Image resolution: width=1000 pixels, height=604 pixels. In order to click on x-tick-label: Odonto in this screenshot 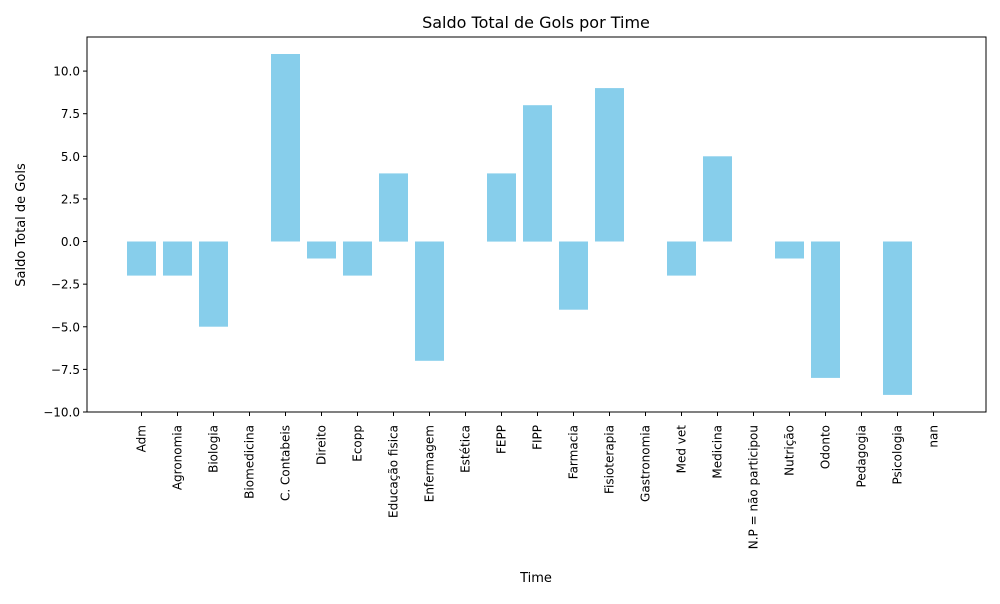, I will do `click(826, 447)`.